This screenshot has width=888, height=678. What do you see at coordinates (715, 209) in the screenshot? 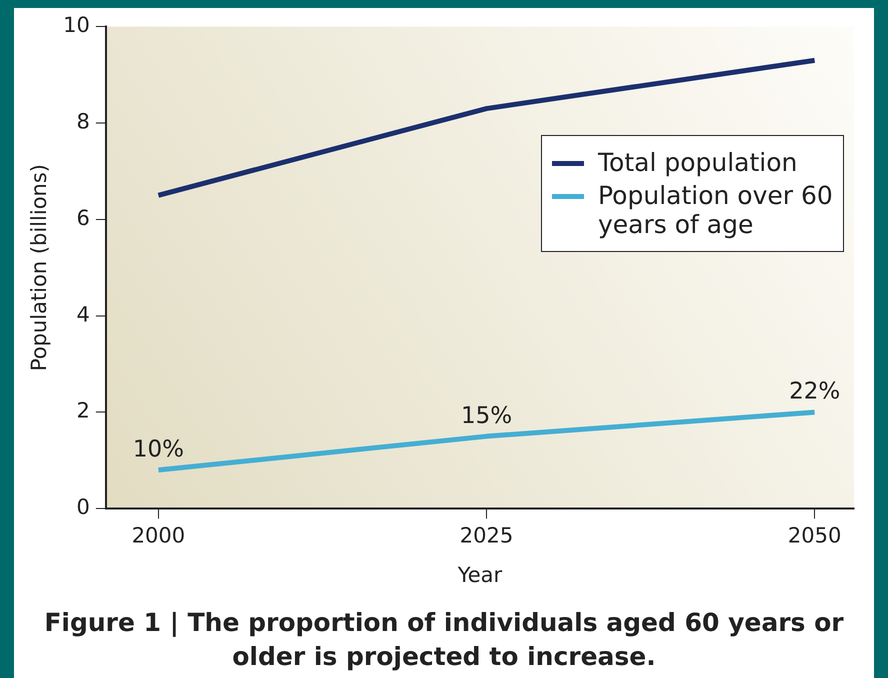
I see `legend-label: Population over 60 years of age` at bounding box center [715, 209].